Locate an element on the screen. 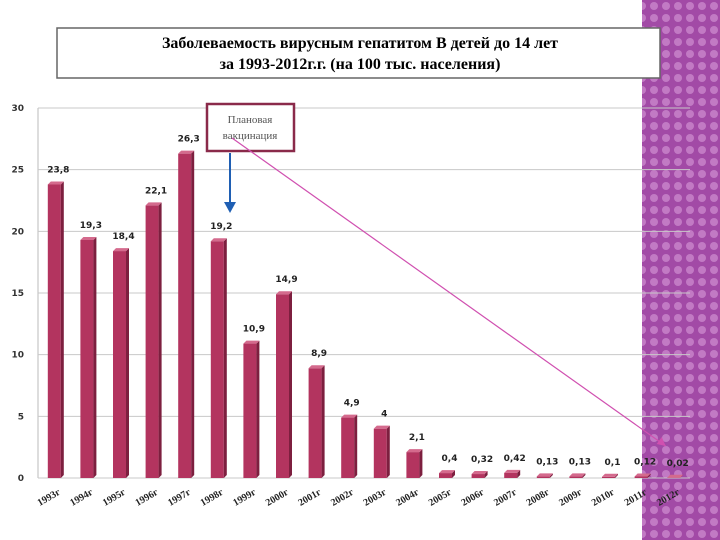 Image resolution: width=720 pixels, height=540 pixels. value-label: 19,2 is located at coordinates (221, 227).